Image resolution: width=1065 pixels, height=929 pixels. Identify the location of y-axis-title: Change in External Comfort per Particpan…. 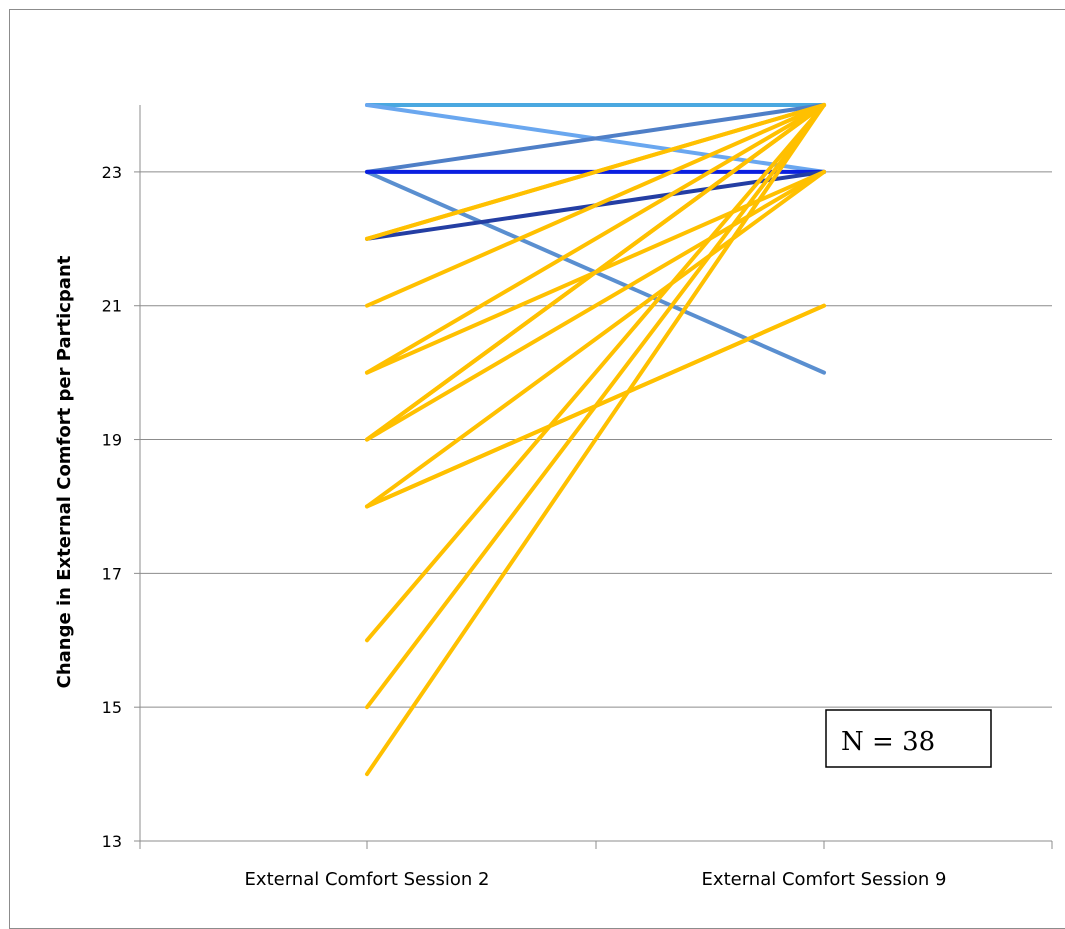
(64, 471).